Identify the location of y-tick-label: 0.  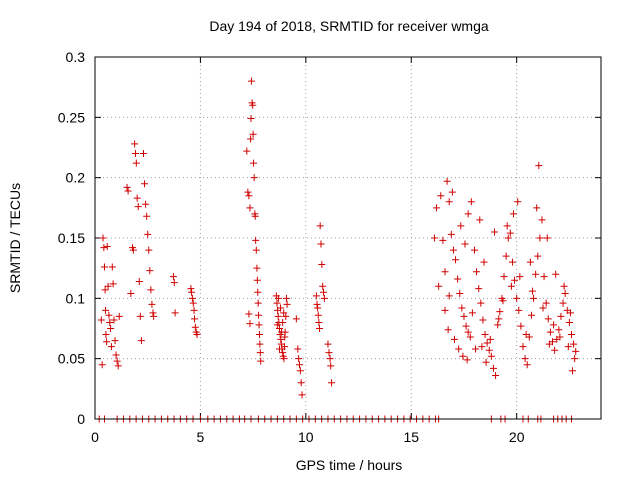
(81, 419).